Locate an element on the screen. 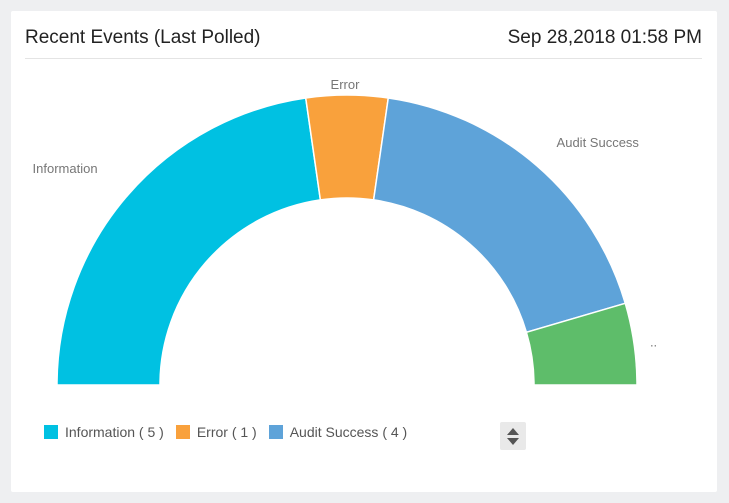 The height and width of the screenshot is (503, 729). legend-swatch-information is located at coordinates (51, 432).